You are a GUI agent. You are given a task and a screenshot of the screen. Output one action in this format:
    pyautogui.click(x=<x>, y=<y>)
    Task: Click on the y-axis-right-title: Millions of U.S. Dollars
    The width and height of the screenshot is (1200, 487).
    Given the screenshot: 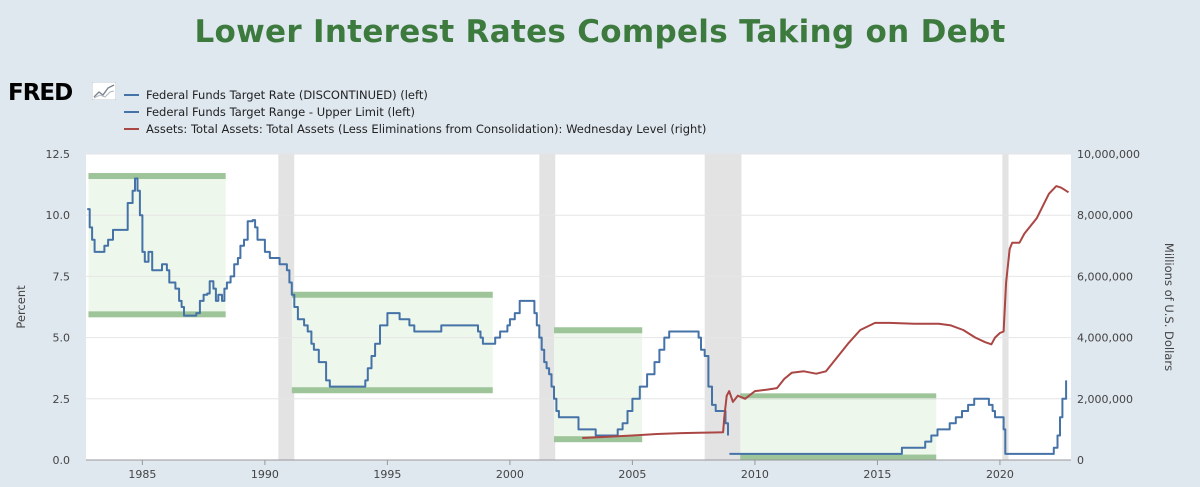 What is the action you would take?
    pyautogui.click(x=1169, y=307)
    